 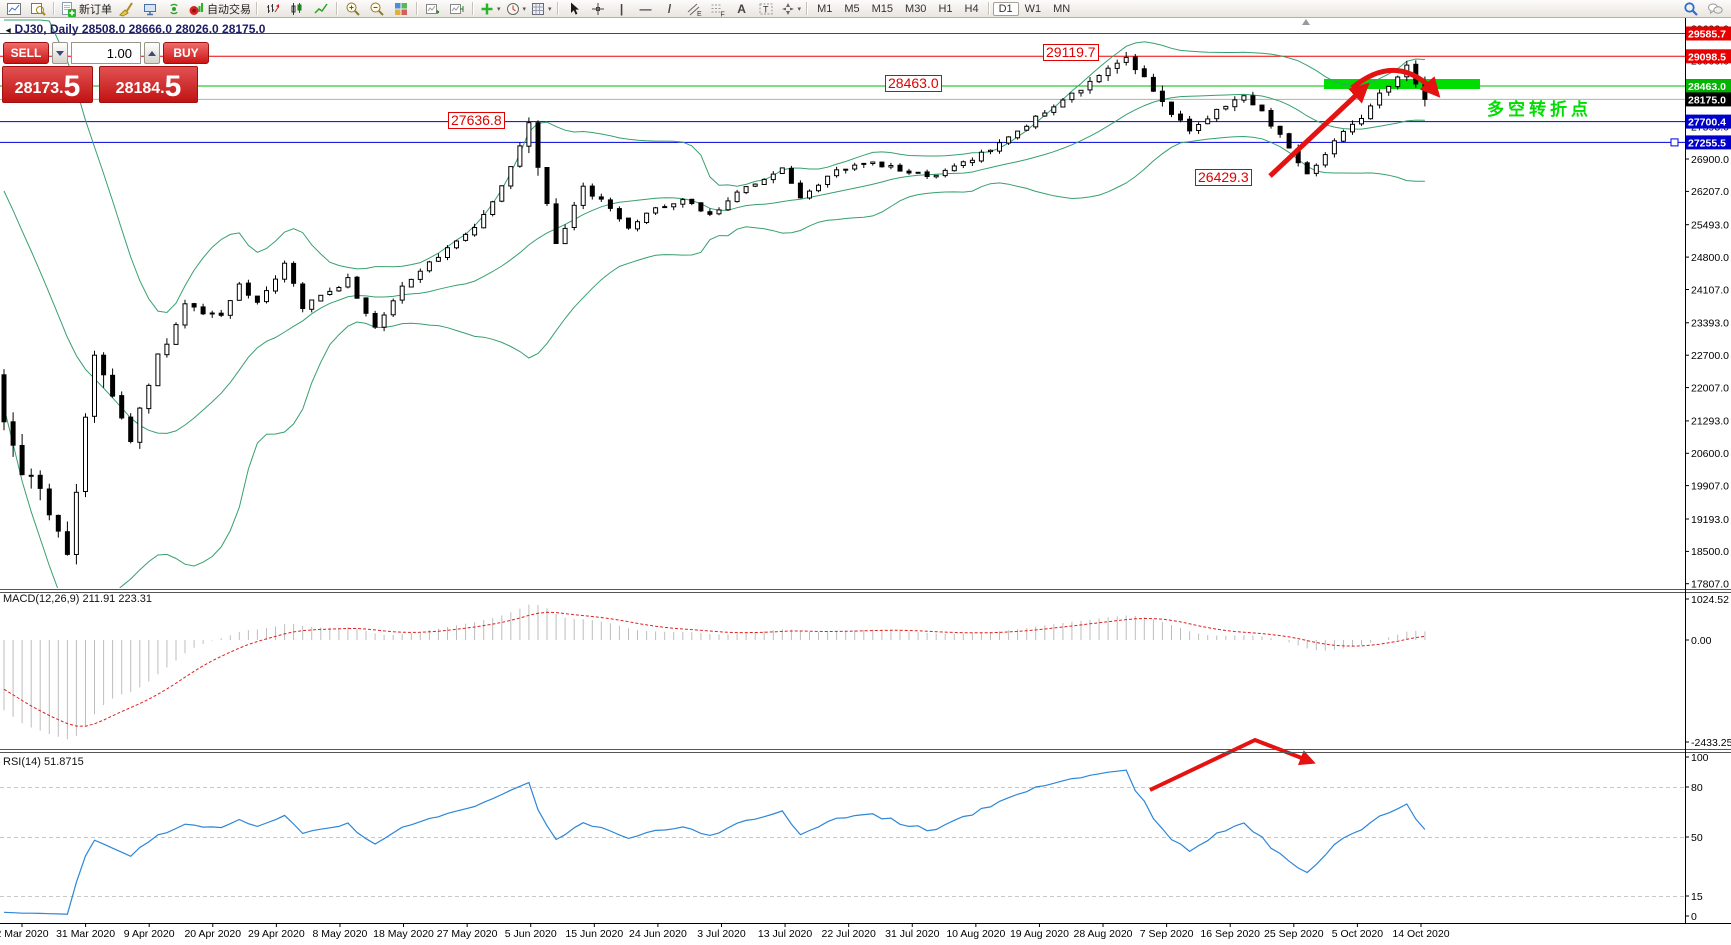 What do you see at coordinates (766, 9) in the screenshot?
I see `text-label-tool: T` at bounding box center [766, 9].